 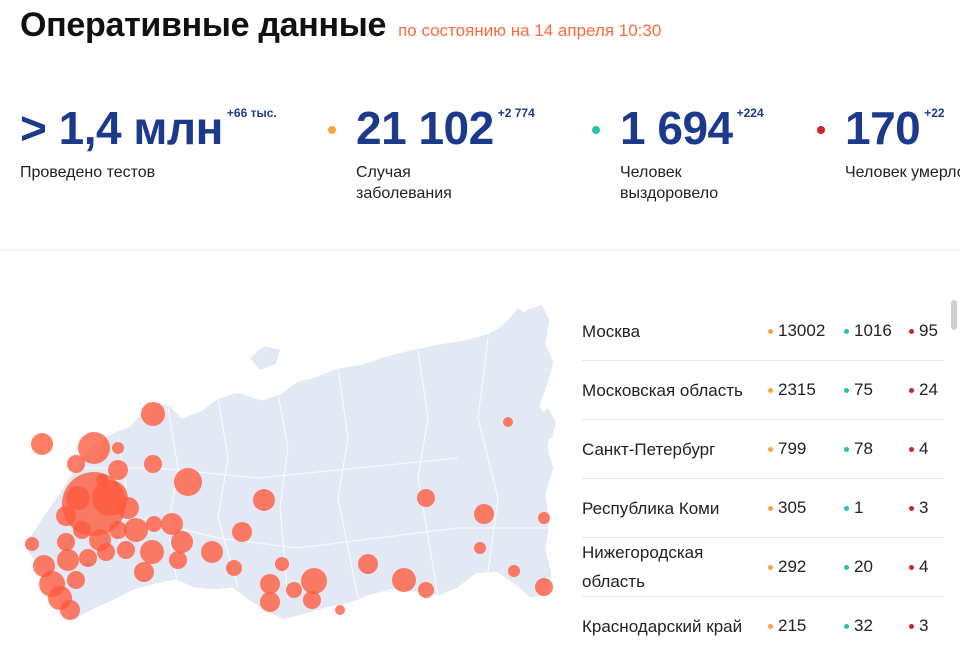 What do you see at coordinates (669, 183) in the screenshot?
I see `stat-label: Человек выздоровело` at bounding box center [669, 183].